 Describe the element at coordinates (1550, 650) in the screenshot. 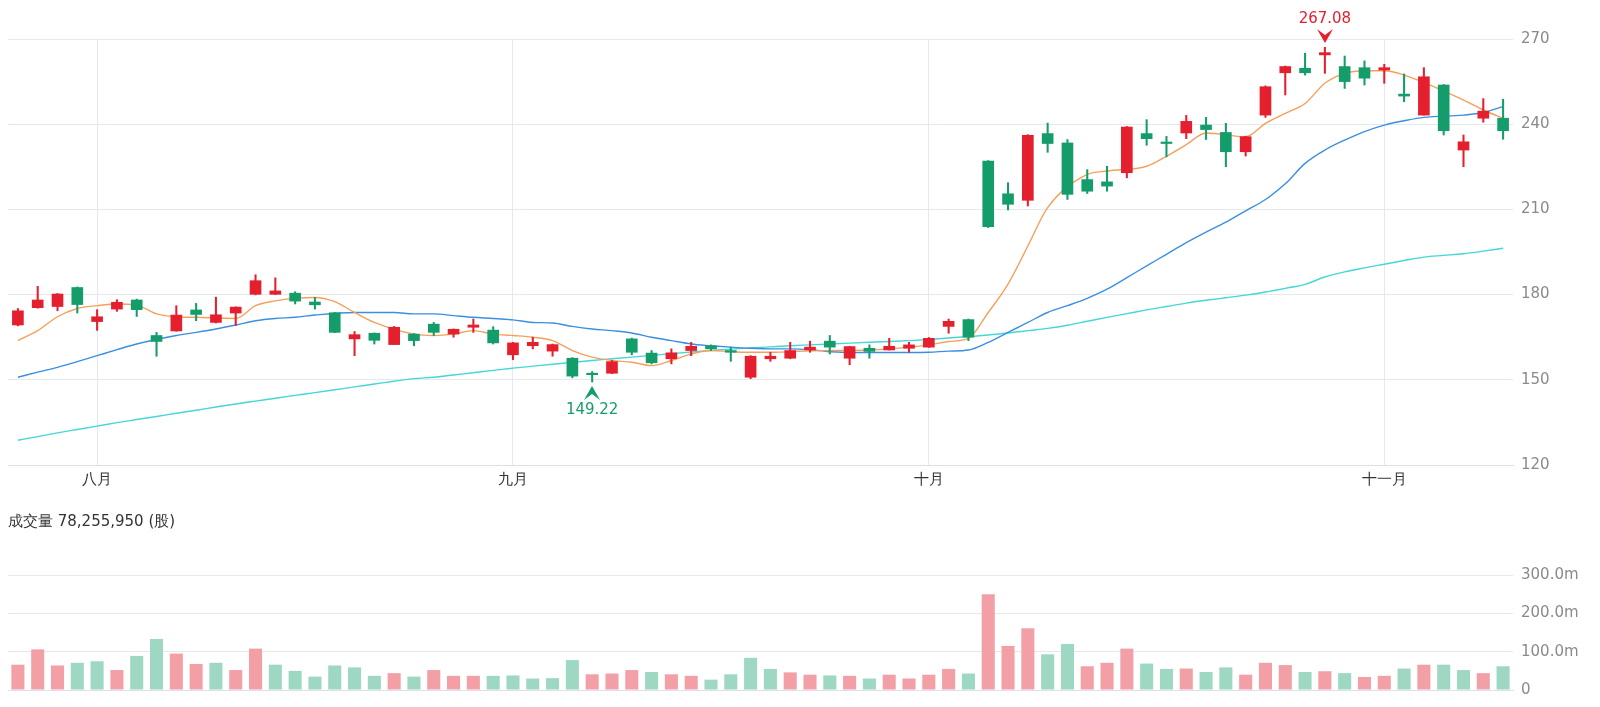

I see `y-tick-label: 100.0m` at that location.